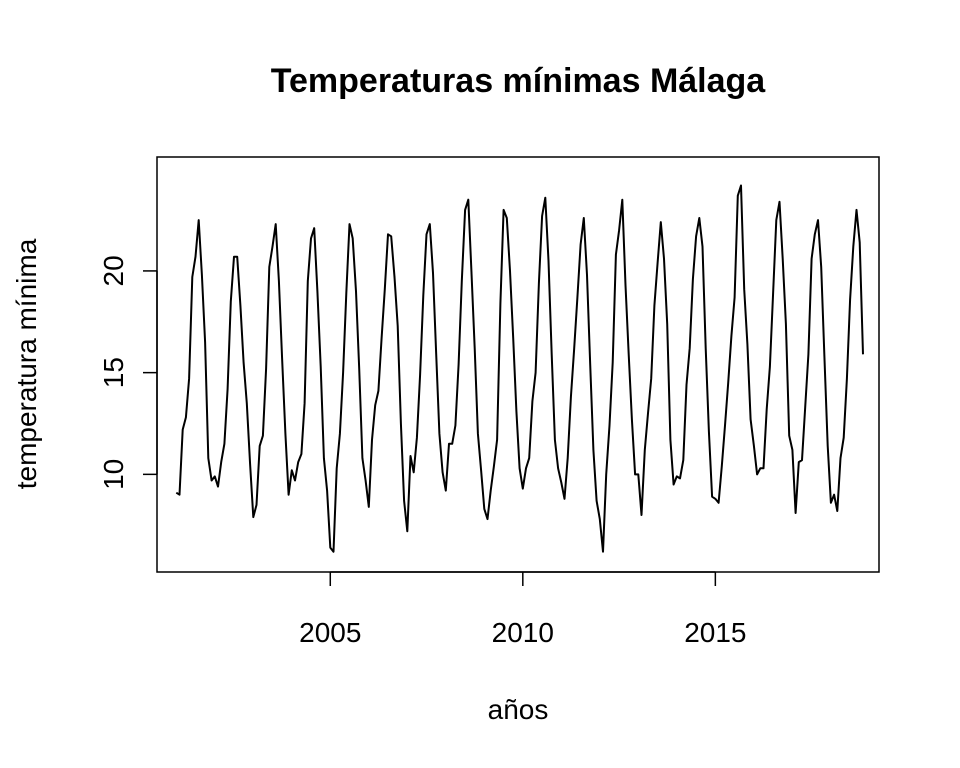  Describe the element at coordinates (26, 363) in the screenshot. I see `y-axis-label: temperatura mínima` at that location.